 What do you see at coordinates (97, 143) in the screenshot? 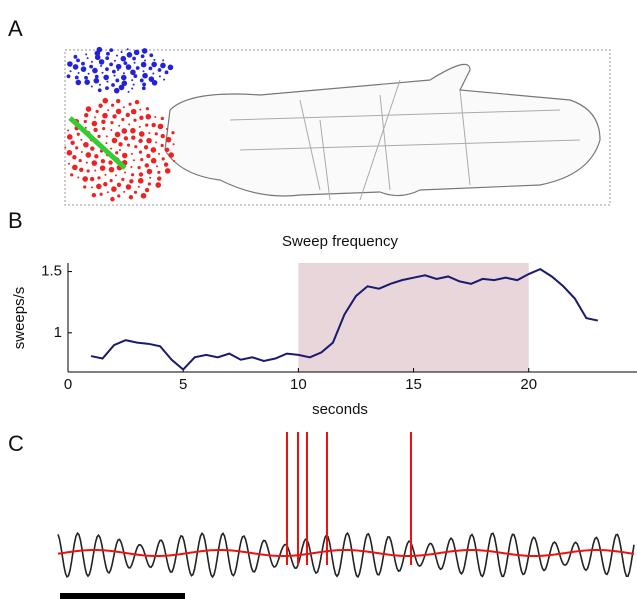
I see `green-line` at bounding box center [97, 143].